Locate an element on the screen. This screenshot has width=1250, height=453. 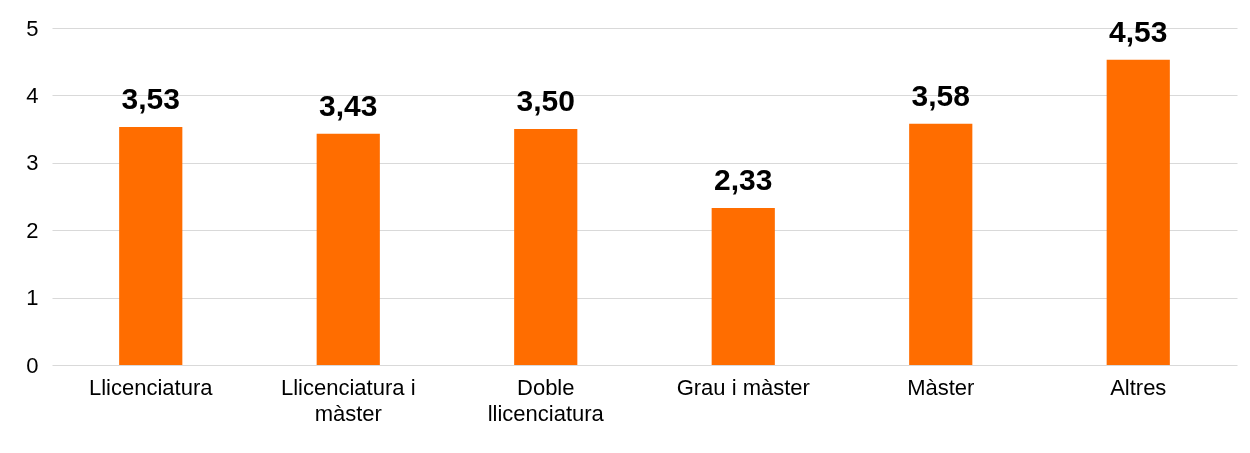
x-tick-label: Llicenciatura is located at coordinates (151, 387).